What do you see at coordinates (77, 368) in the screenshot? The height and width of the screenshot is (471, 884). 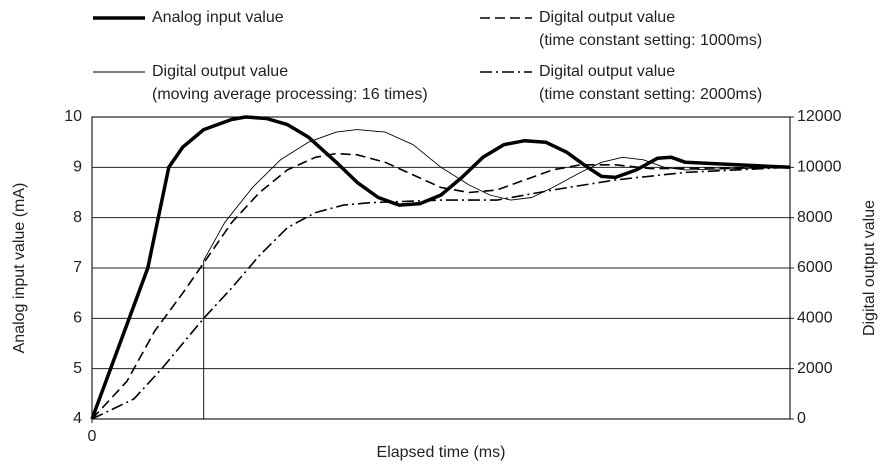 I see `y-tick-label: 5` at bounding box center [77, 368].